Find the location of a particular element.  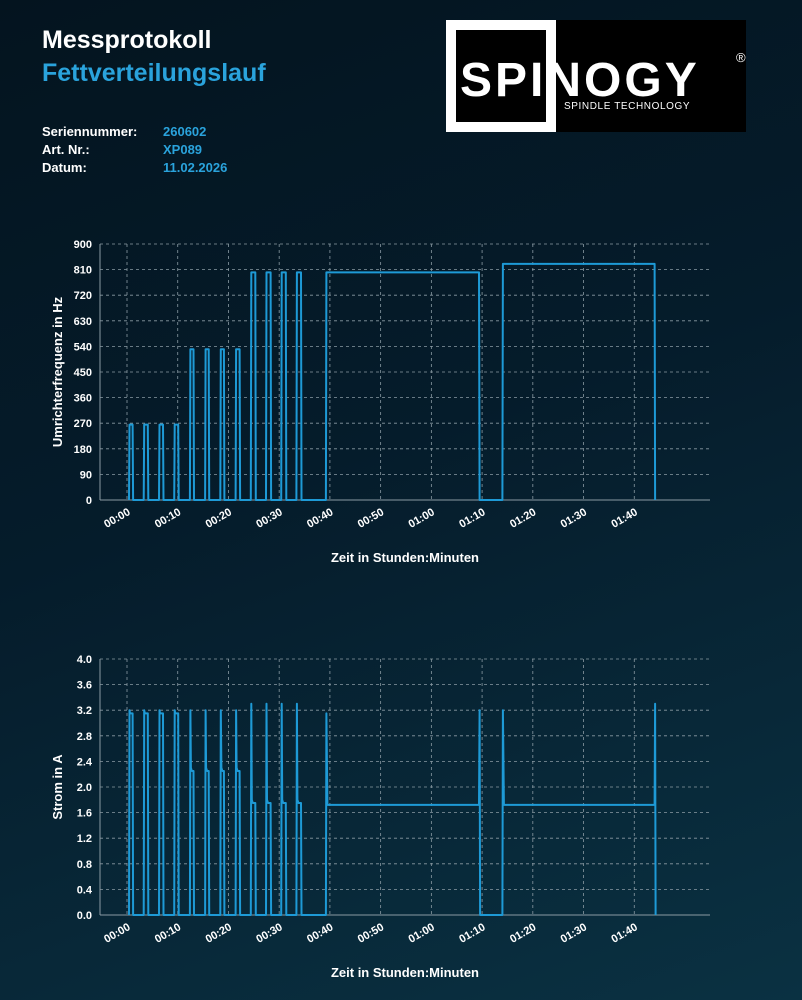

y-tick-label: 3.6 is located at coordinates (84, 686).